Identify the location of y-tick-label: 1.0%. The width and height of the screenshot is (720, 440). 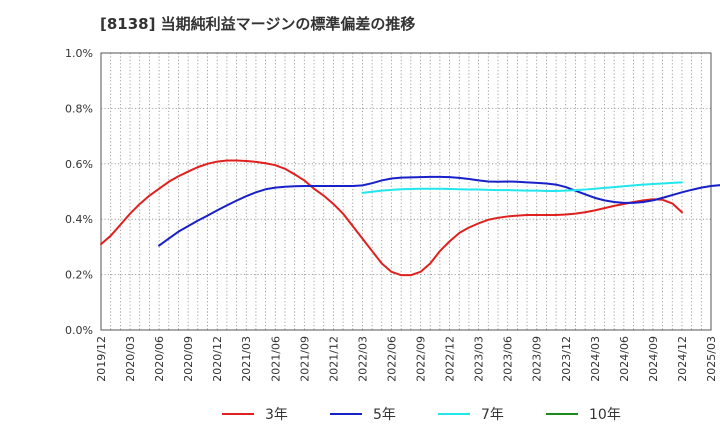
(79, 53).